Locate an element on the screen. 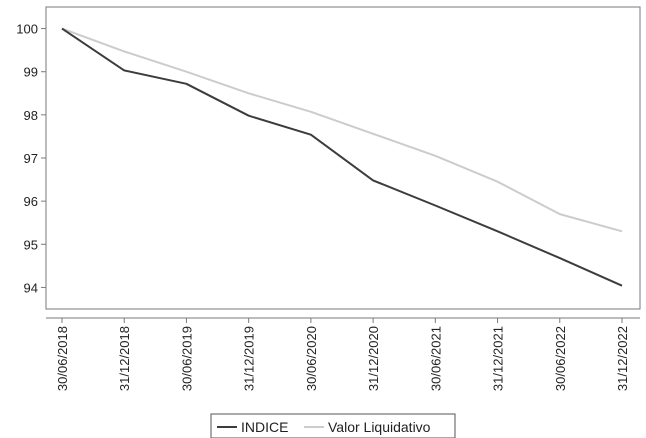 Image resolution: width=646 pixels, height=438 pixels. y-tick-label-94: 94 is located at coordinates (31, 287).